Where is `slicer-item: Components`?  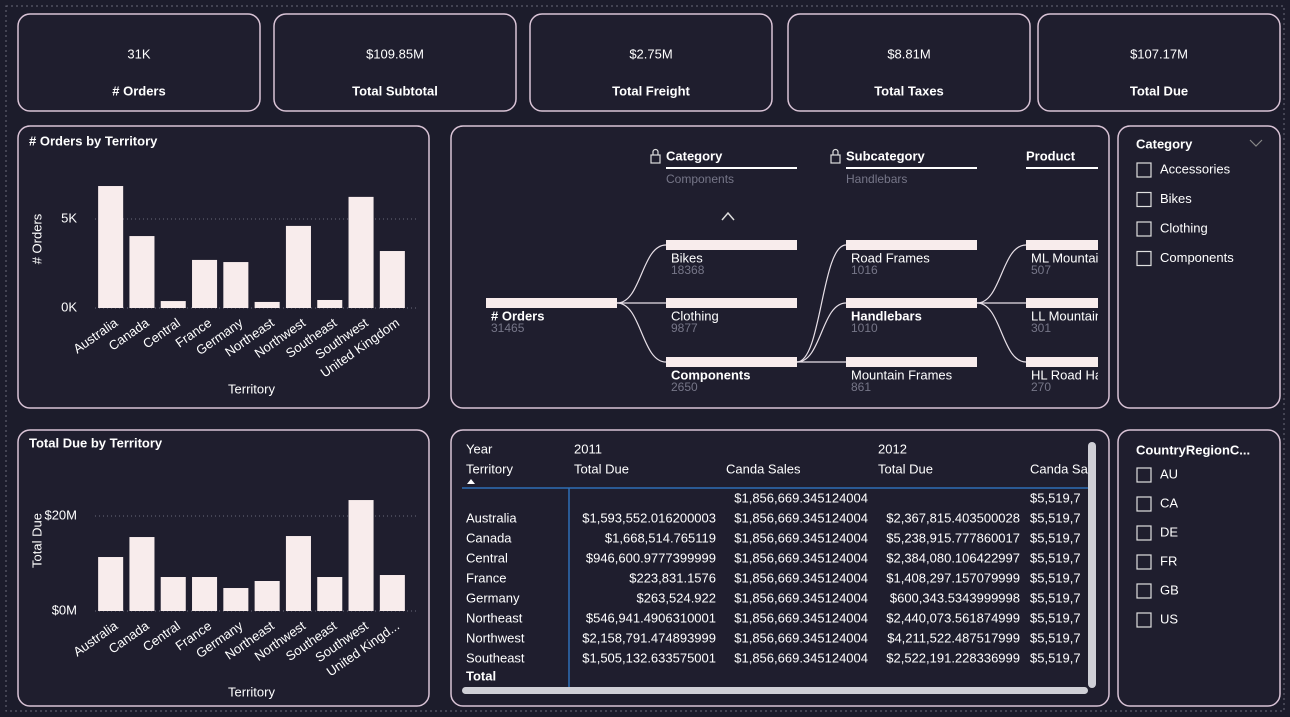 slicer-item: Components is located at coordinates (1197, 257).